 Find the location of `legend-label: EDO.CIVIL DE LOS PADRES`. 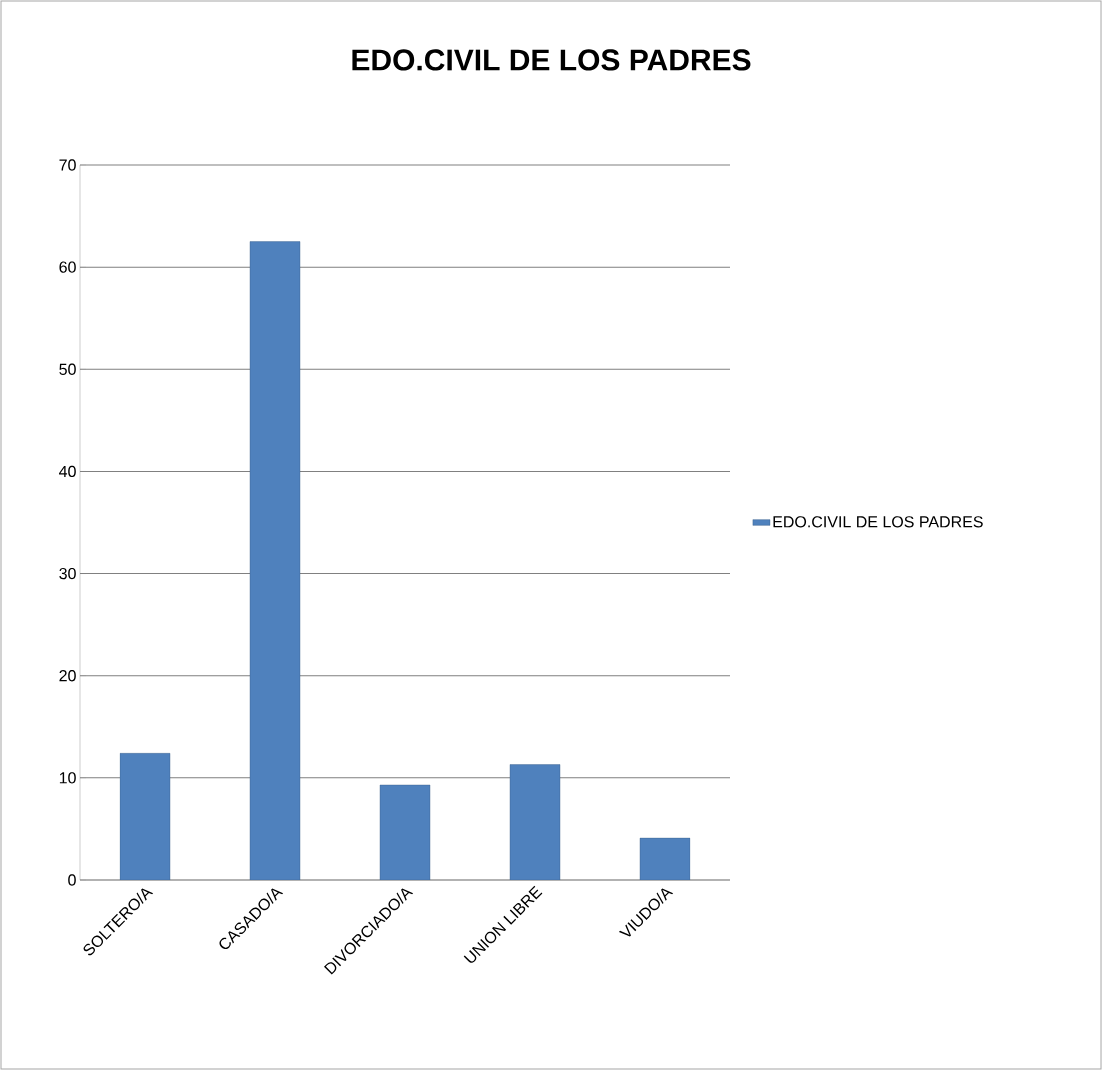

legend-label: EDO.CIVIL DE LOS PADRES is located at coordinates (878, 522).